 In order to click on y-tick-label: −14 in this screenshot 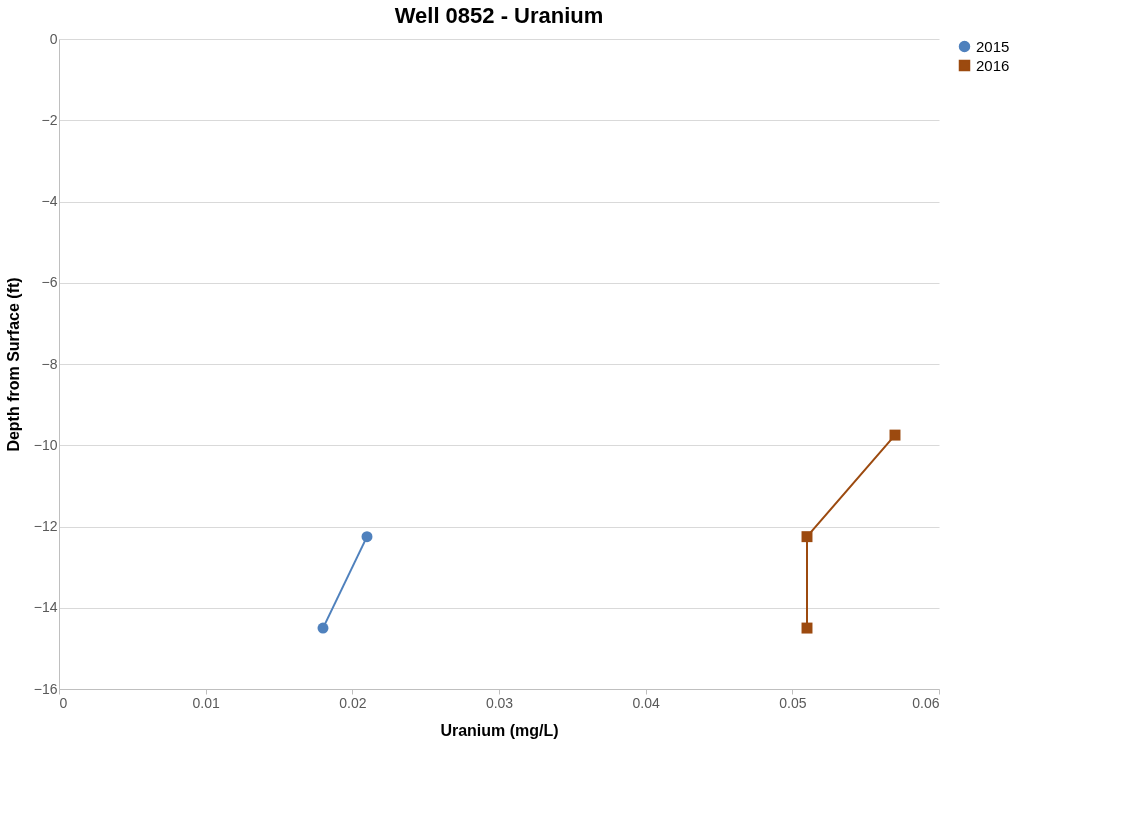, I will do `click(45, 607)`.